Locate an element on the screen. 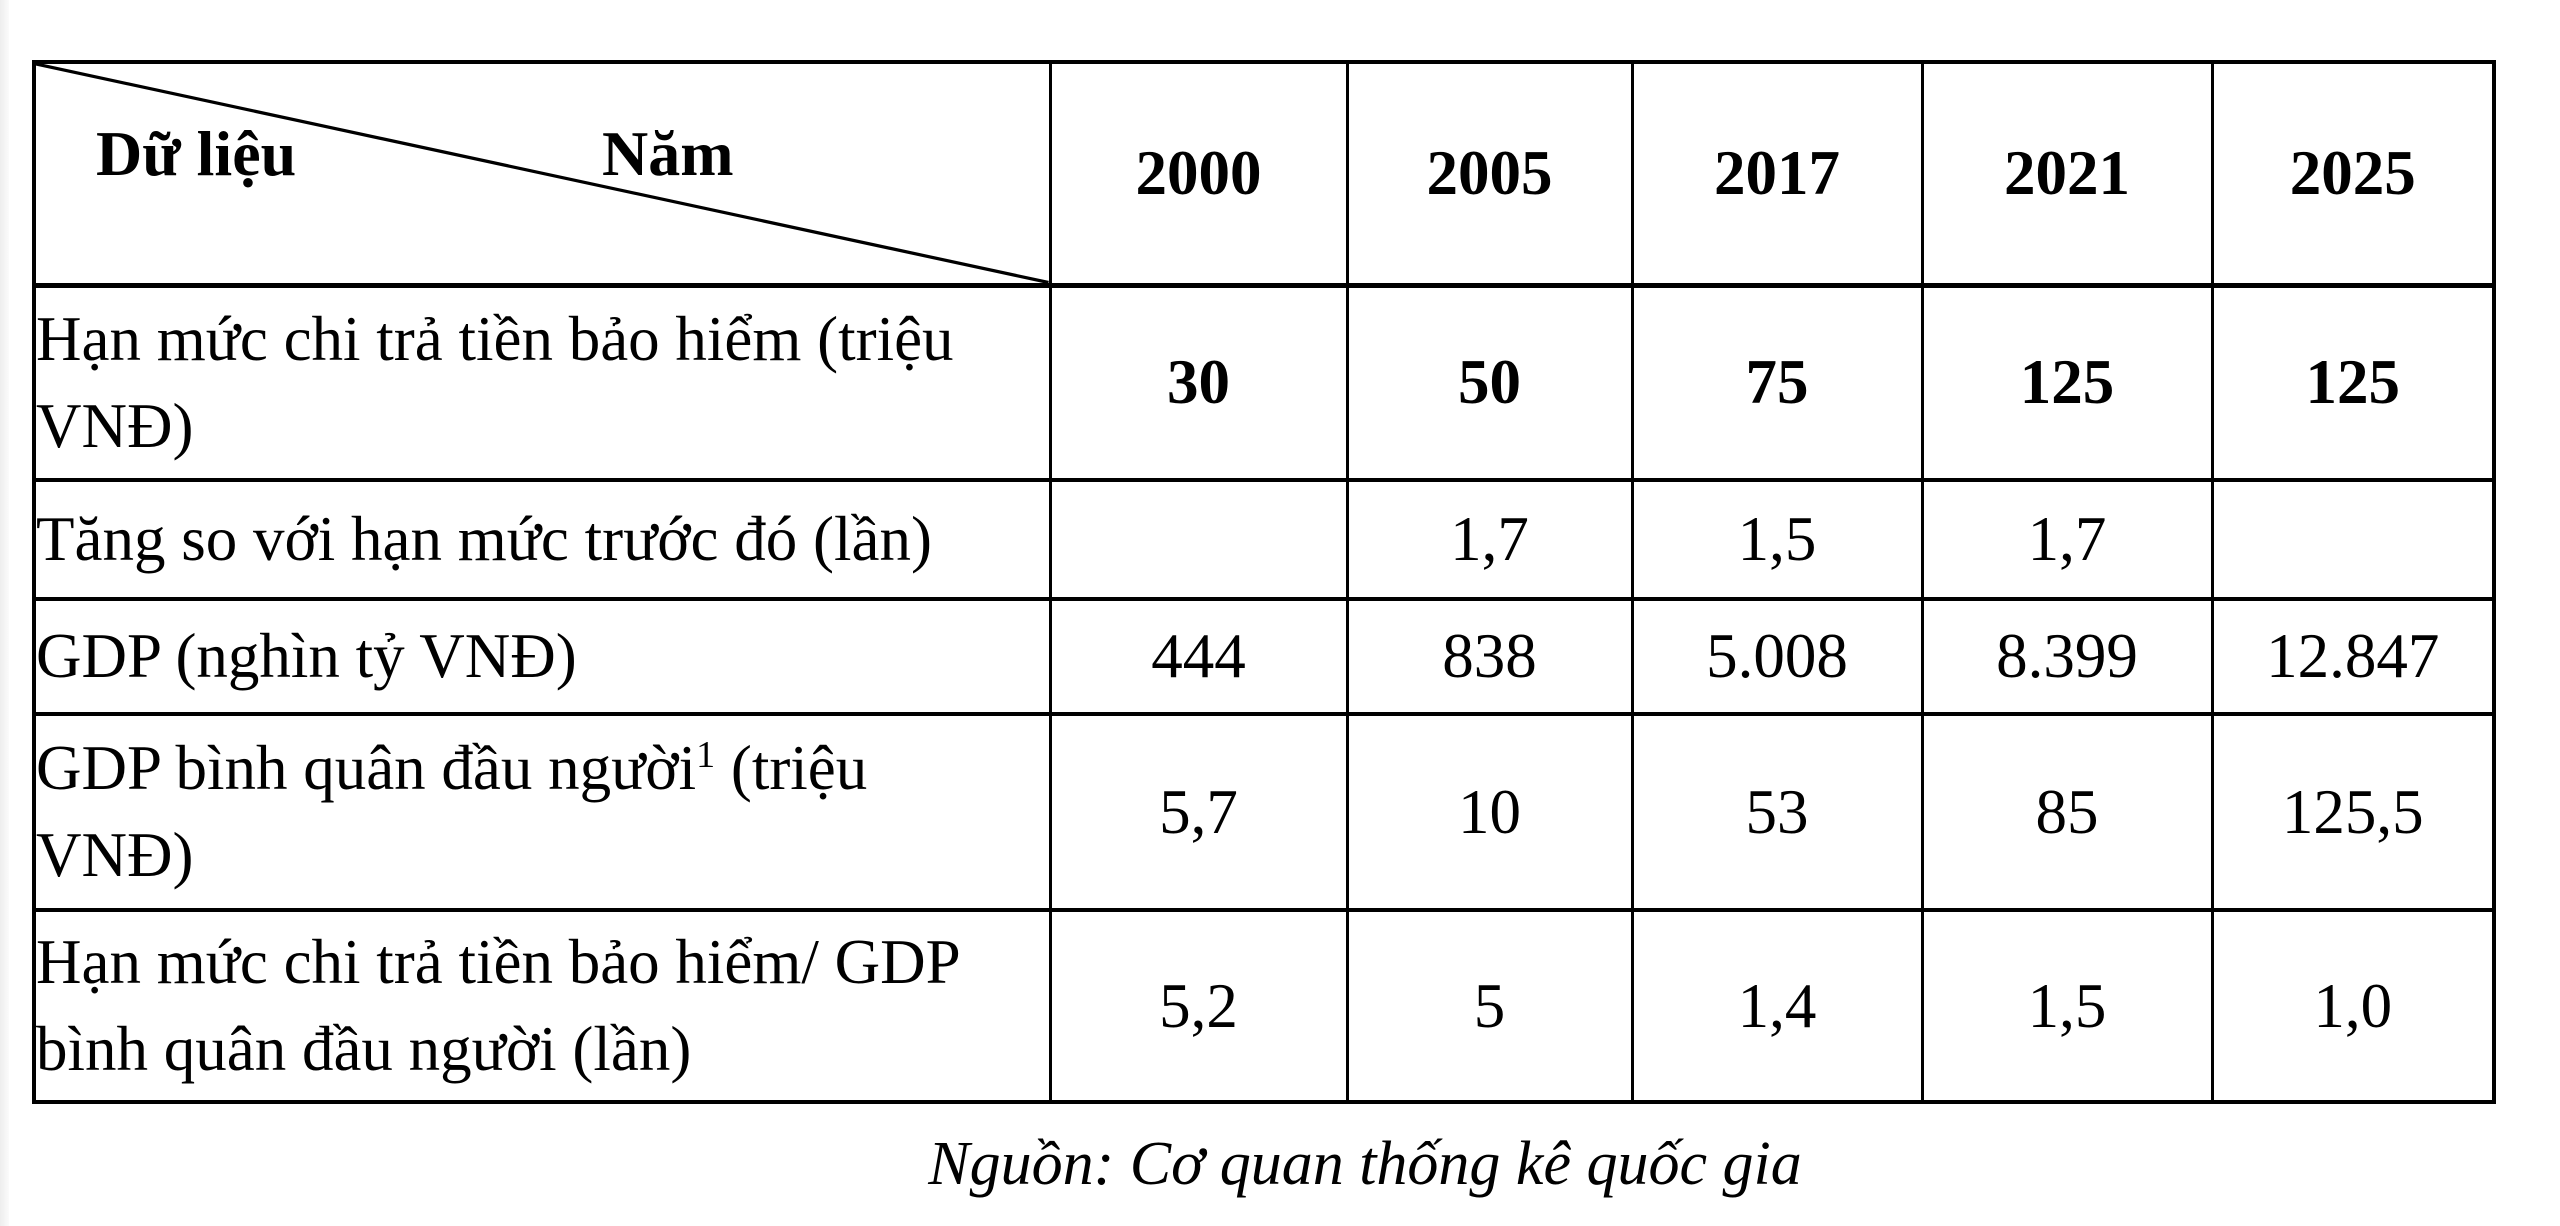 This screenshot has height=1226, width=2560. value-cell: 50 is located at coordinates (1489, 382).